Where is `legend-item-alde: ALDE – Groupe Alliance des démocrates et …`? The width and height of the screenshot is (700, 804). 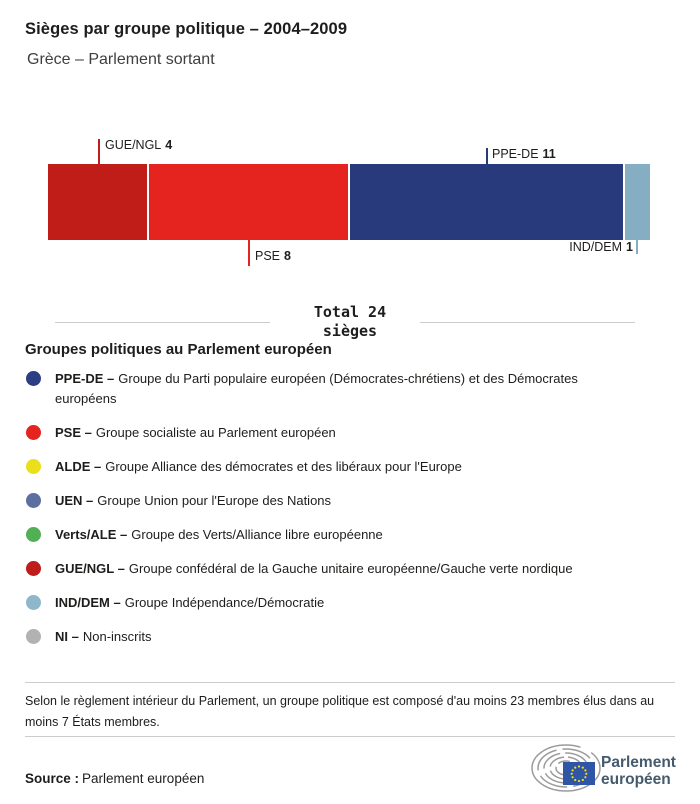 legend-item-alde: ALDE – Groupe Alliance des démocrates et … is located at coordinates (351, 467).